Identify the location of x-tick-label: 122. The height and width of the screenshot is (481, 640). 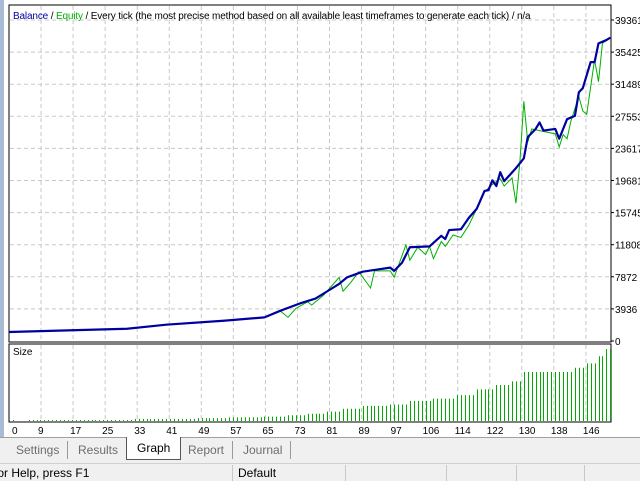
(495, 431).